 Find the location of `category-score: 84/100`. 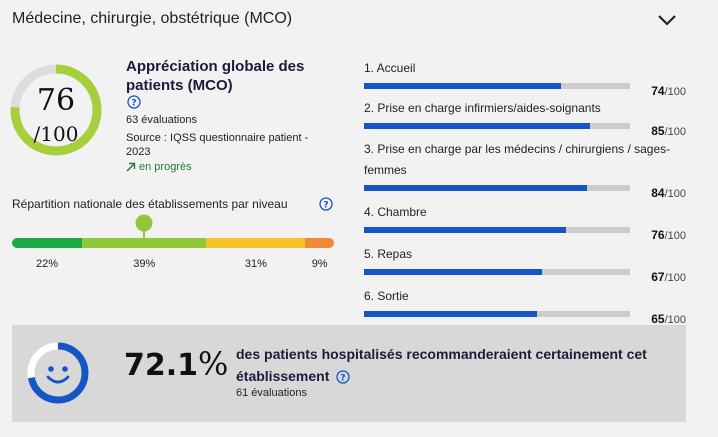

category-score: 84/100 is located at coordinates (668, 193).